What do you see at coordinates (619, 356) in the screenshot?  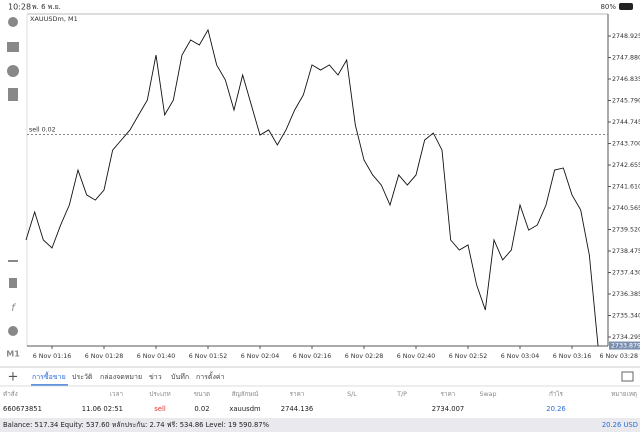 I see `x-tick-label: 6 Nov 03:28` at bounding box center [619, 356].